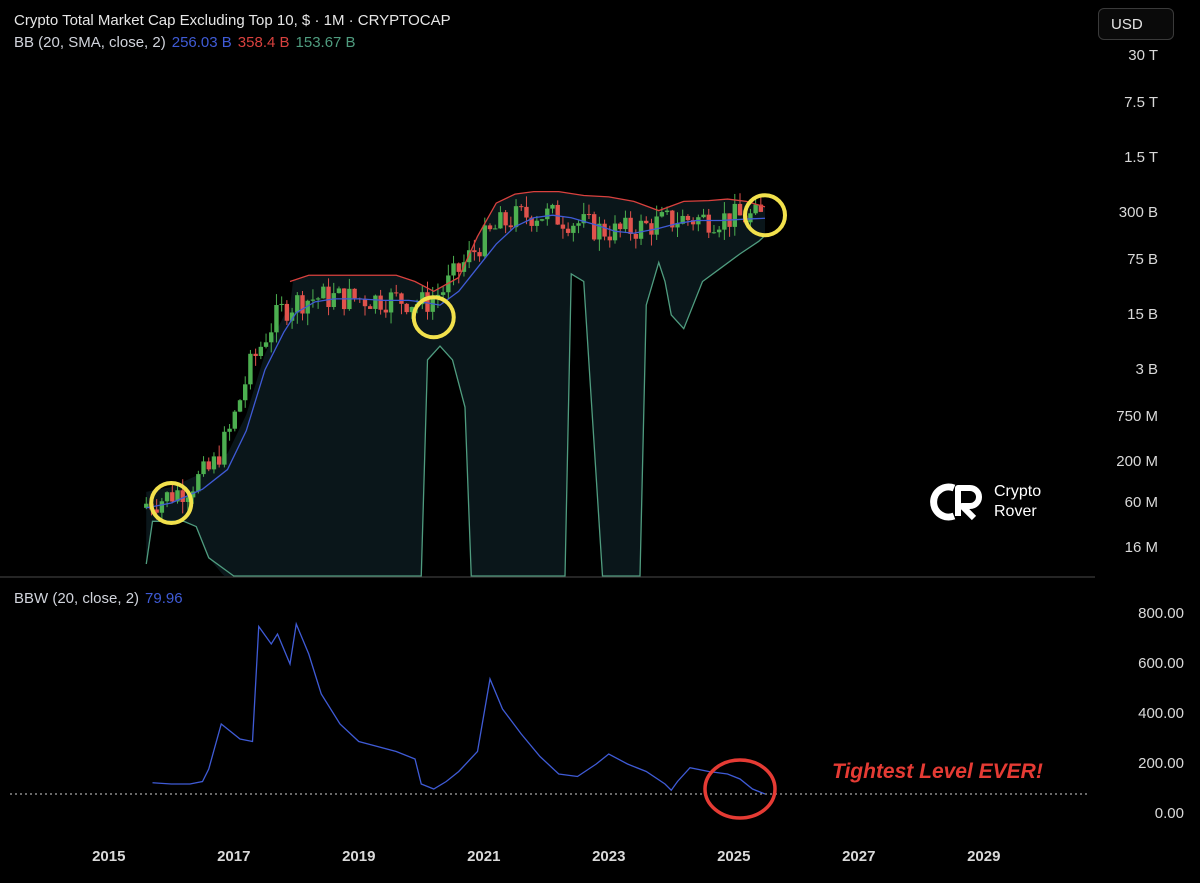  What do you see at coordinates (1136, 24) in the screenshot?
I see `currency-button: USD` at bounding box center [1136, 24].